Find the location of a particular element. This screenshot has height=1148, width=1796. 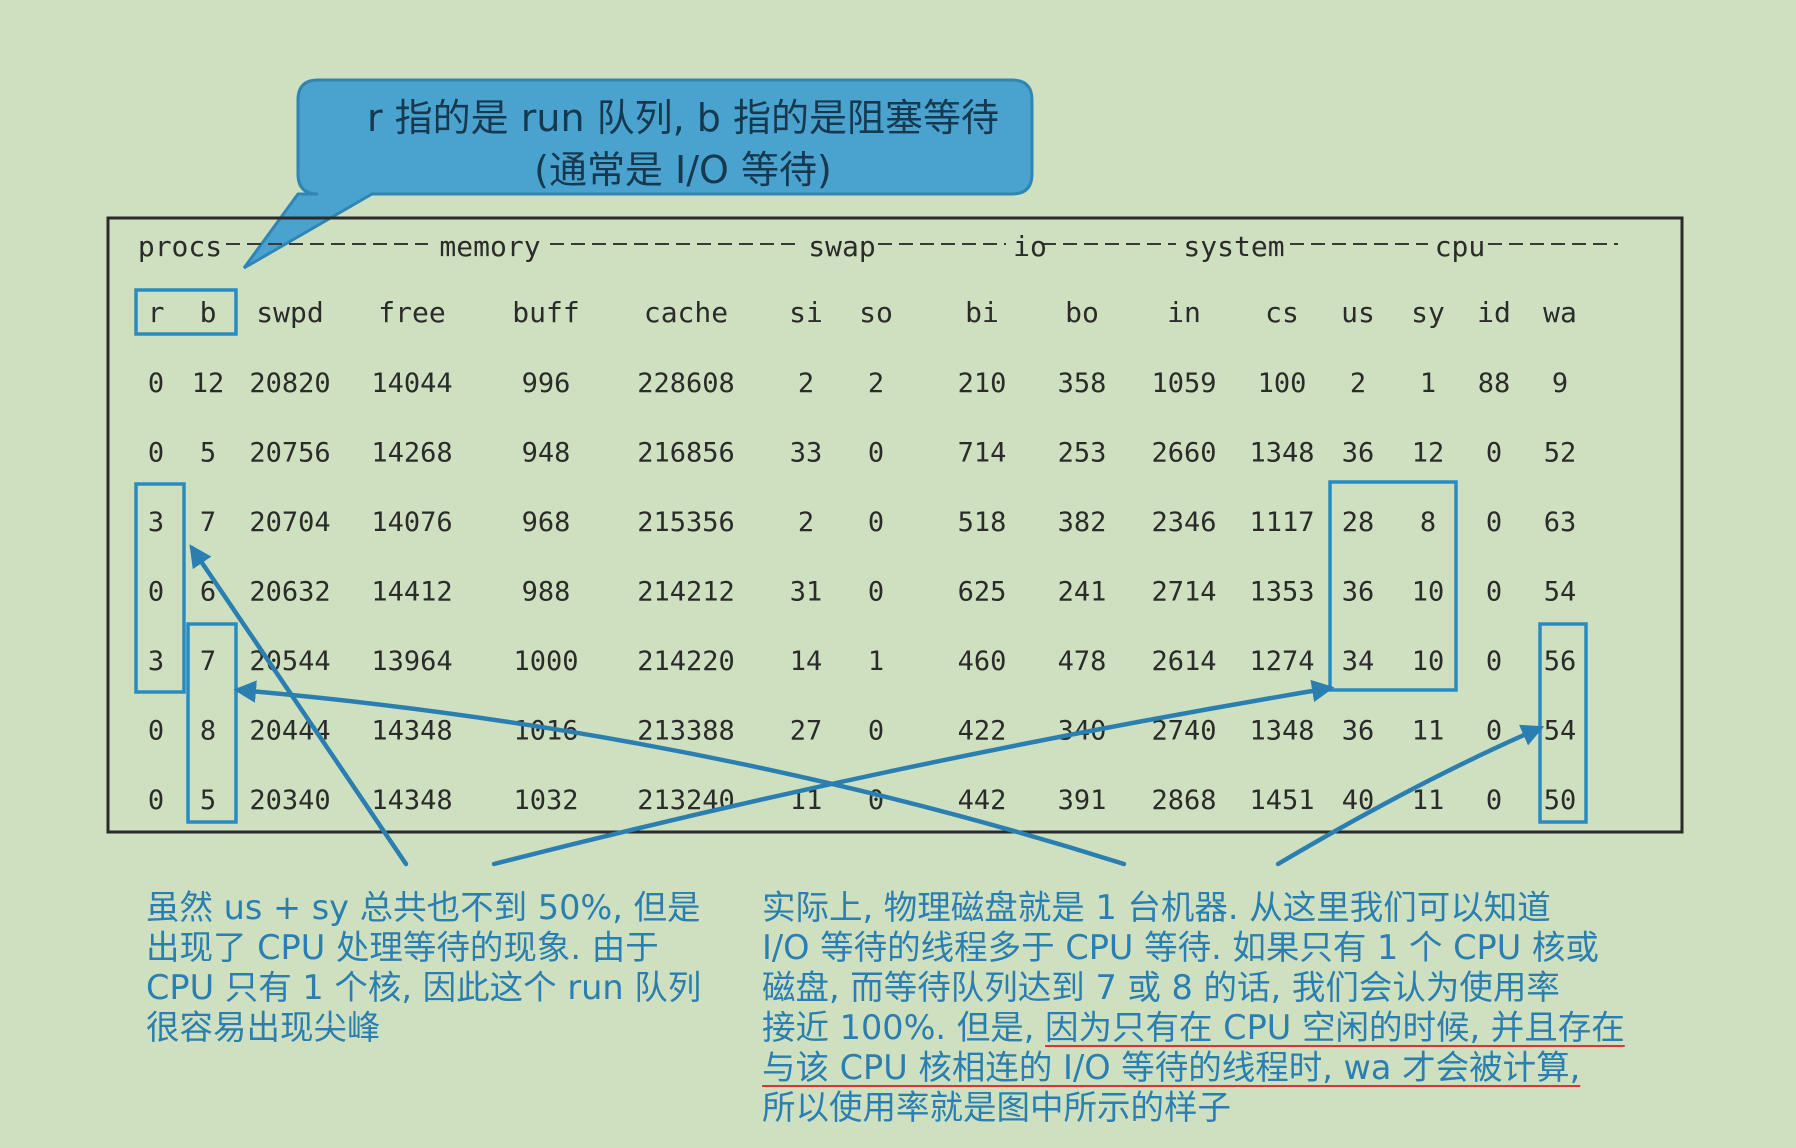

cell-cache: 213240 is located at coordinates (686, 800).